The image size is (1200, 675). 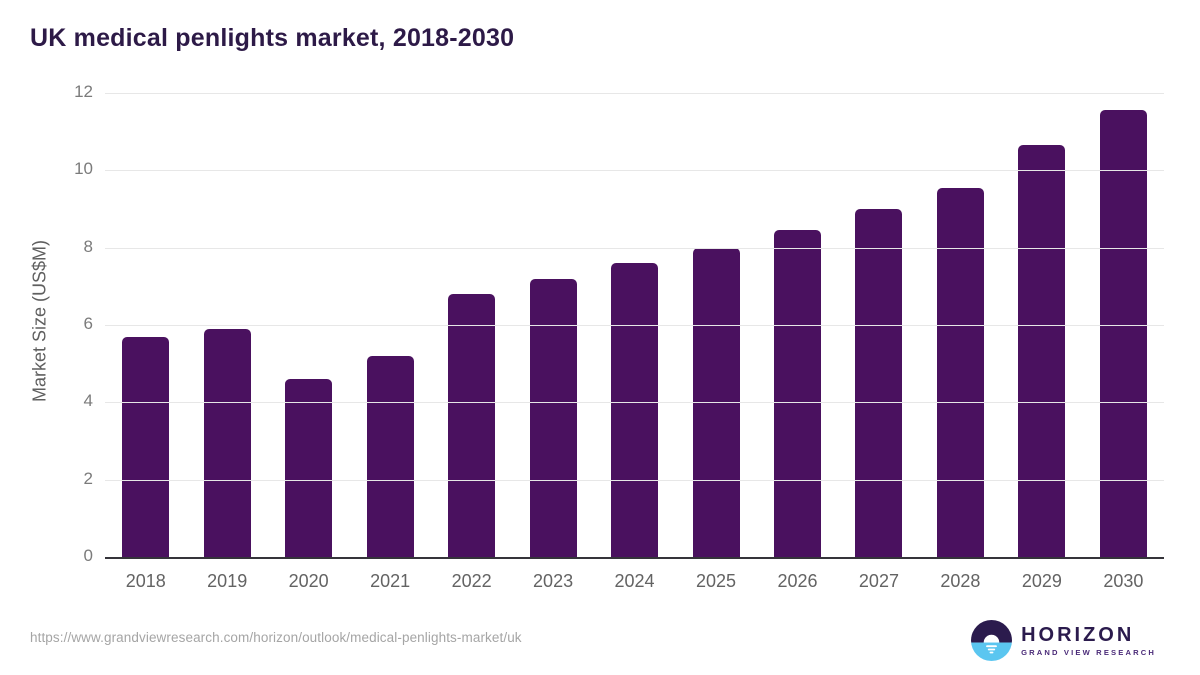 I want to click on x-tick-label-2020: 2020, so click(x=308, y=581).